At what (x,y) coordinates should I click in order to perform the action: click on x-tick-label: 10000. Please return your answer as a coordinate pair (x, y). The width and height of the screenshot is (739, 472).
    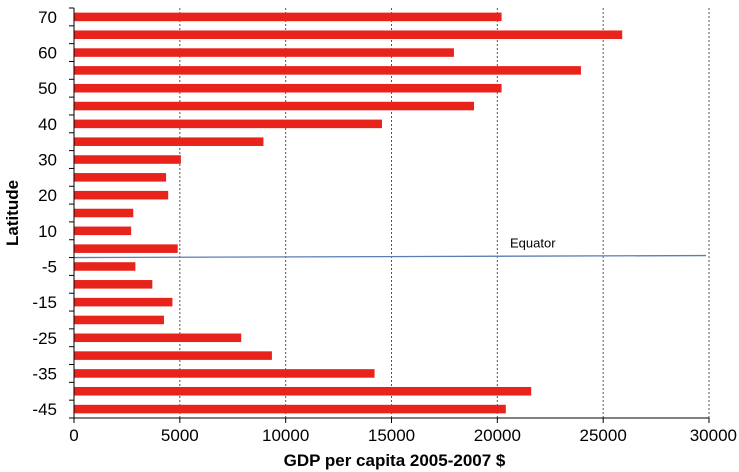
    Looking at the image, I should click on (285, 435).